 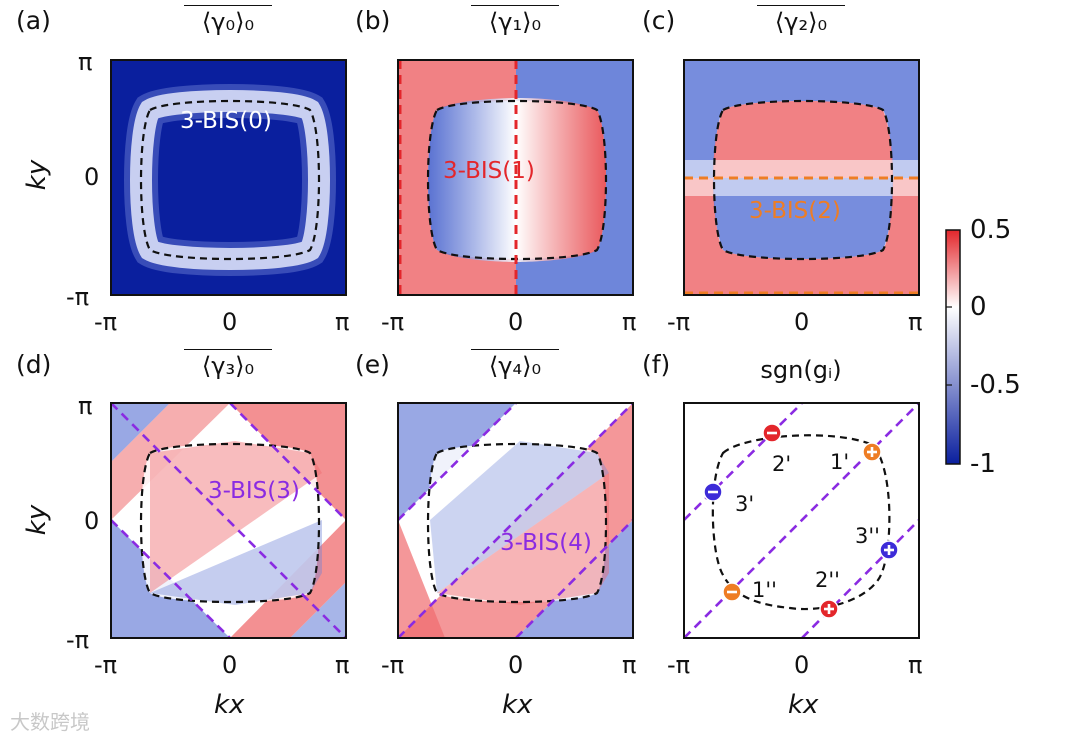 I want to click on y-tick-bot-d: -π, so click(x=78, y=640).